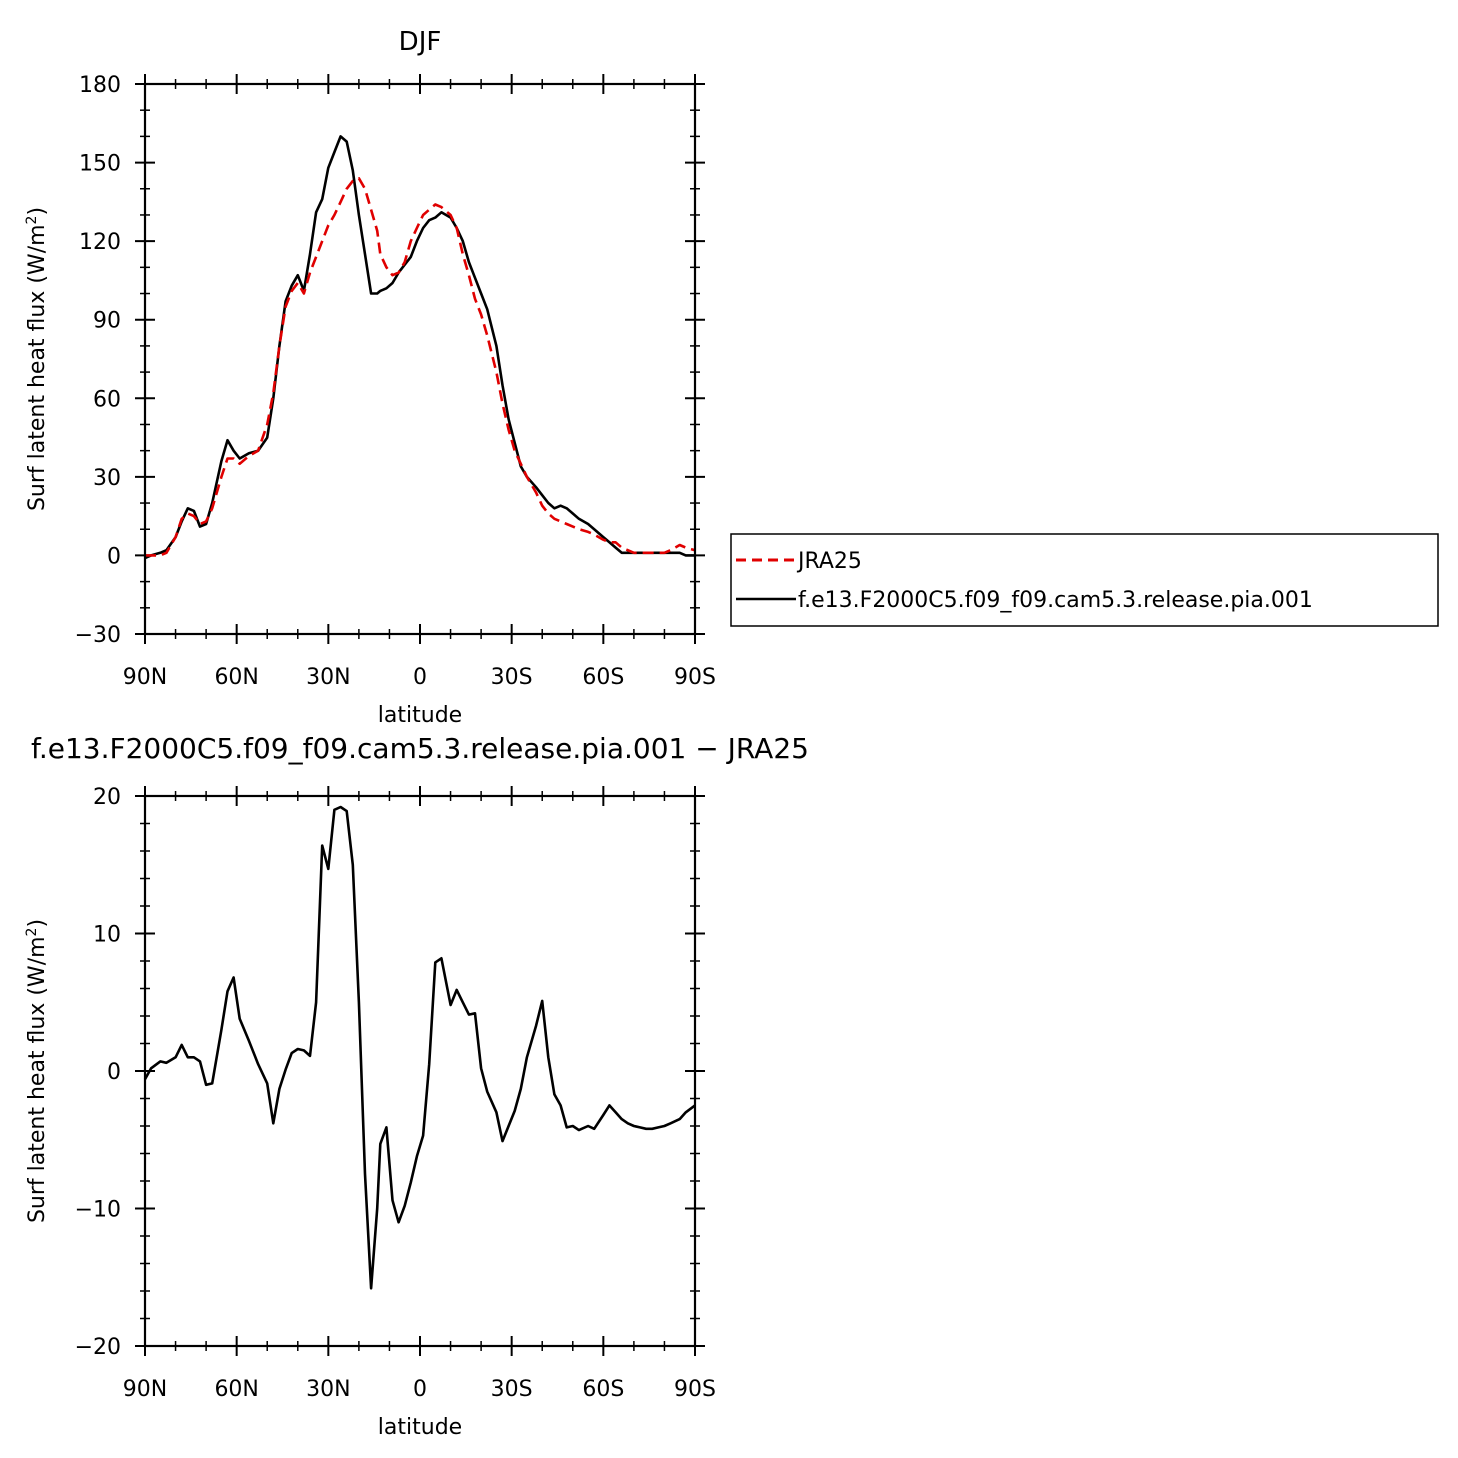 The width and height of the screenshot is (1458, 1458). I want to click on bottom-y-tick-label: 20, so click(107, 797).